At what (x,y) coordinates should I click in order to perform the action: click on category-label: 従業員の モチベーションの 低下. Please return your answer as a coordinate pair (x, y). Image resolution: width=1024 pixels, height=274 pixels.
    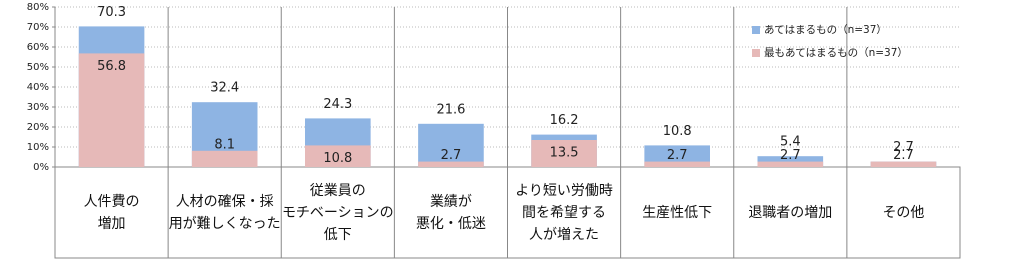
    Looking at the image, I should click on (337, 212).